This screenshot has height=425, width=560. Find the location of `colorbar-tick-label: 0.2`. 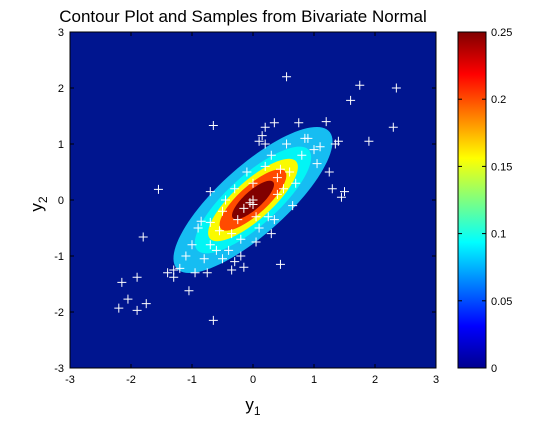

colorbar-tick-label: 0.2 is located at coordinates (498, 100).